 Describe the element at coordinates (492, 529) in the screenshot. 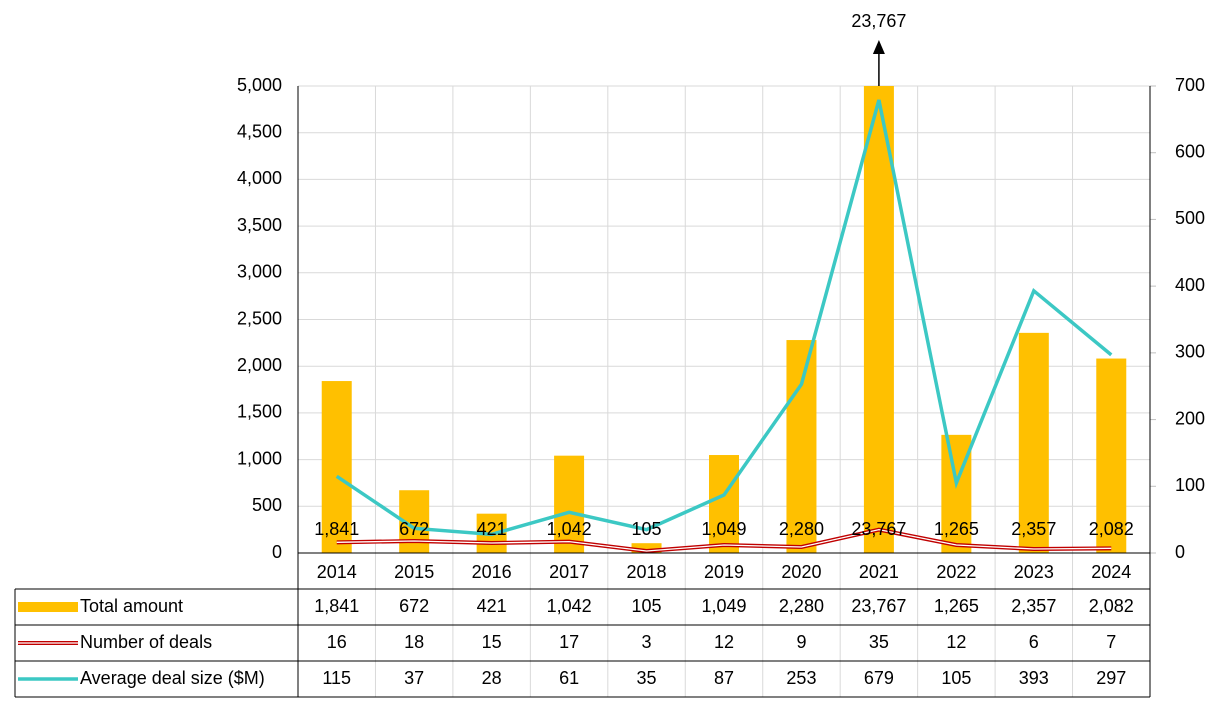

I see `data-label: 421` at that location.